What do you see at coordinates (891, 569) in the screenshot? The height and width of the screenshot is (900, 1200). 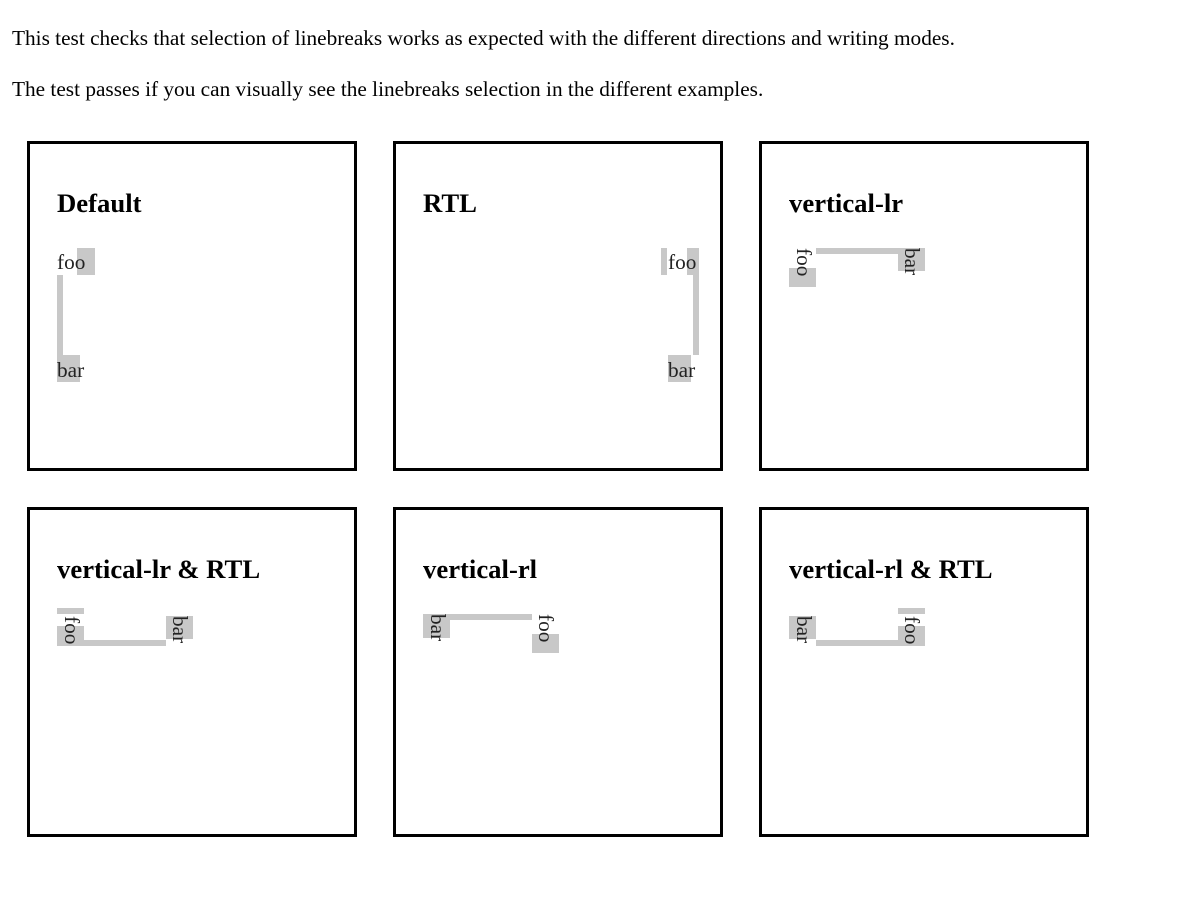 I see `example-title: vertical-rl & RTL` at bounding box center [891, 569].